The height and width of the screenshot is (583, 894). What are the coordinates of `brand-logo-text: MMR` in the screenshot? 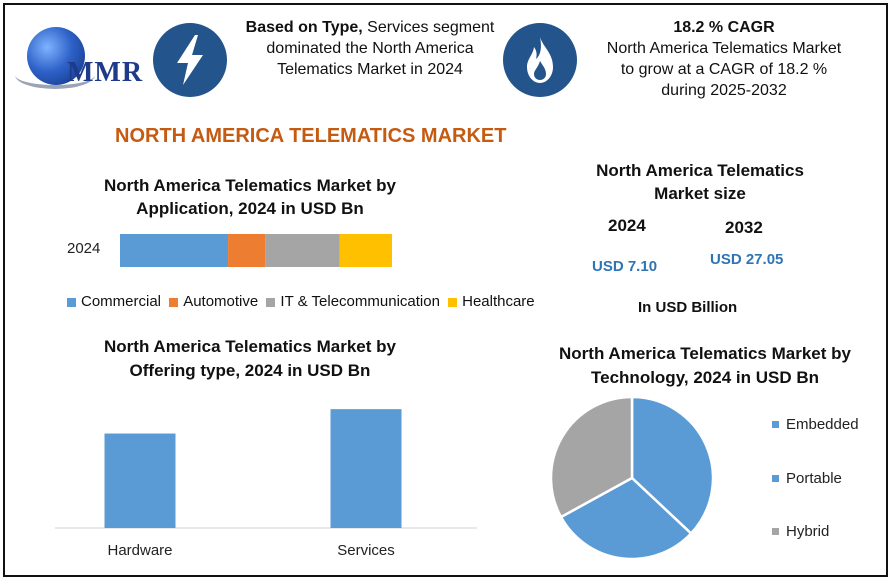 It's located at (105, 72).